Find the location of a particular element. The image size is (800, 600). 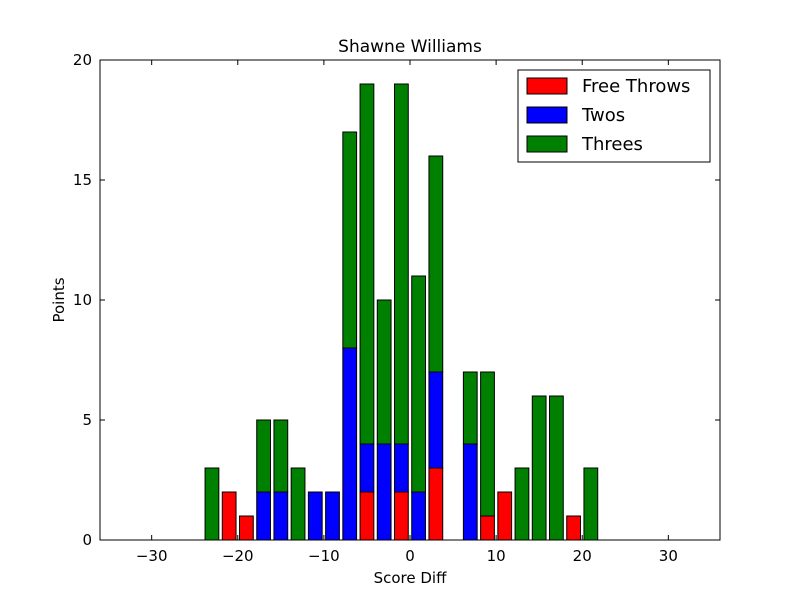

x-tick-label: 0 is located at coordinates (410, 556).